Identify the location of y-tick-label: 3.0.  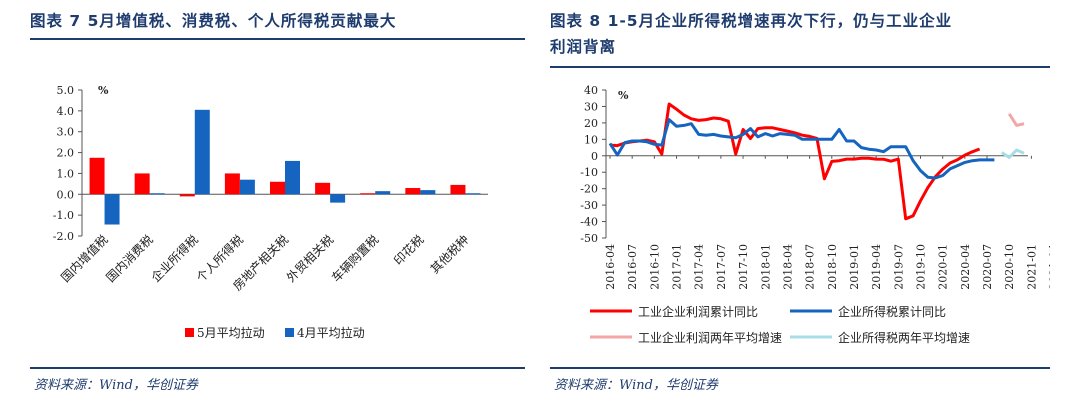
(66, 132).